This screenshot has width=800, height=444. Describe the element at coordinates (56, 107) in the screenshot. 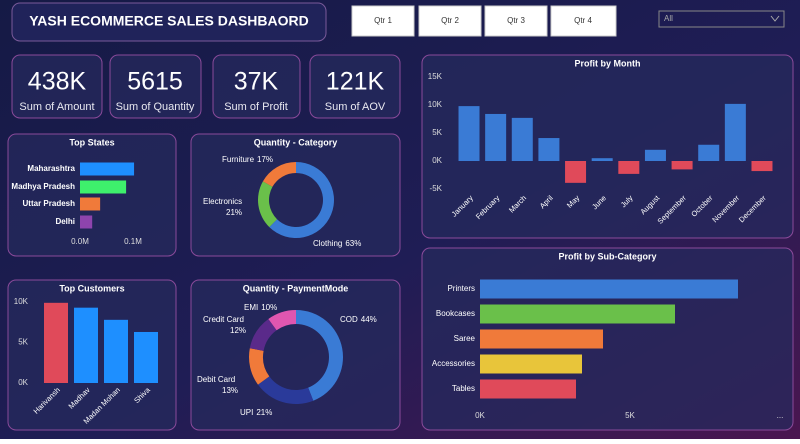

I see `kpi-label: Sum of Amount` at that location.